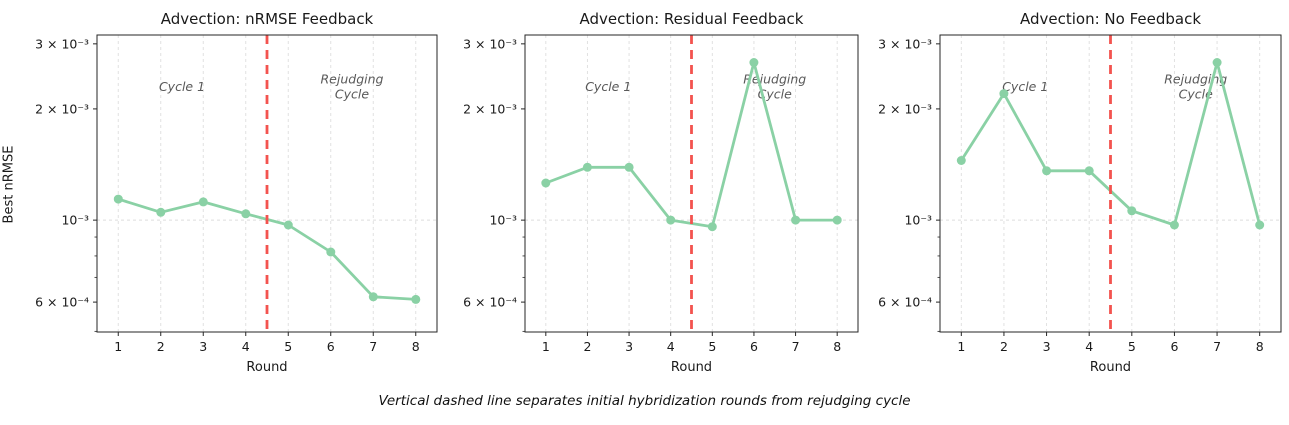  What do you see at coordinates (1110, 19) in the screenshot?
I see `subplot-title-no-feedback: Advection: No Feedback` at bounding box center [1110, 19].